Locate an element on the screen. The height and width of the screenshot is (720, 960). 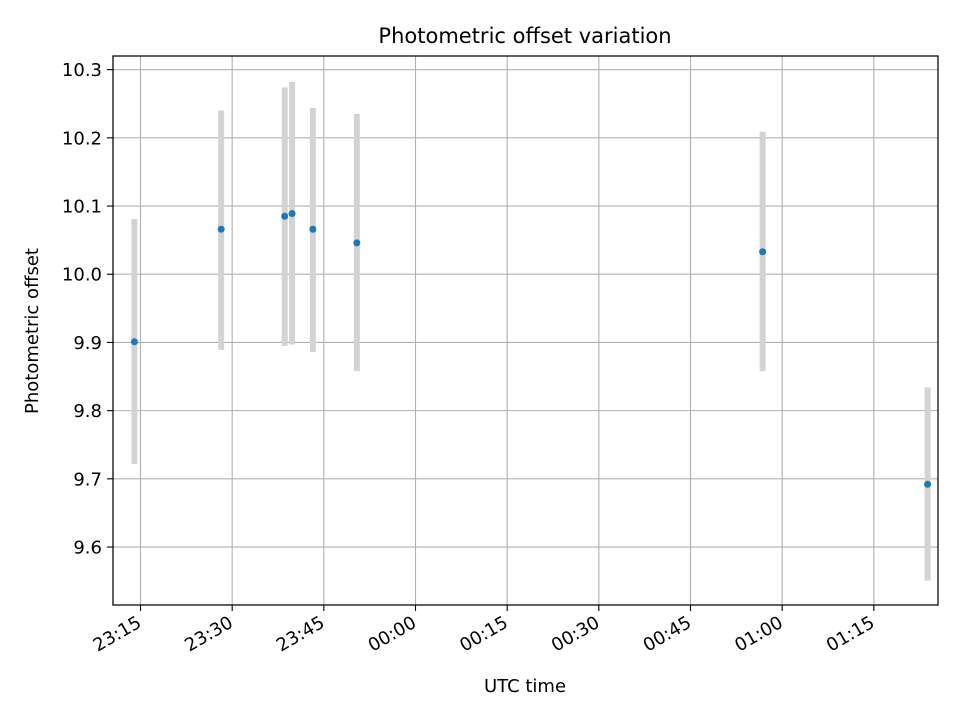
y-axis-ticks: 9.6 9.7 9.8 9.9 10.0 10.1 10.2 10.3 is located at coordinates (87, 309).